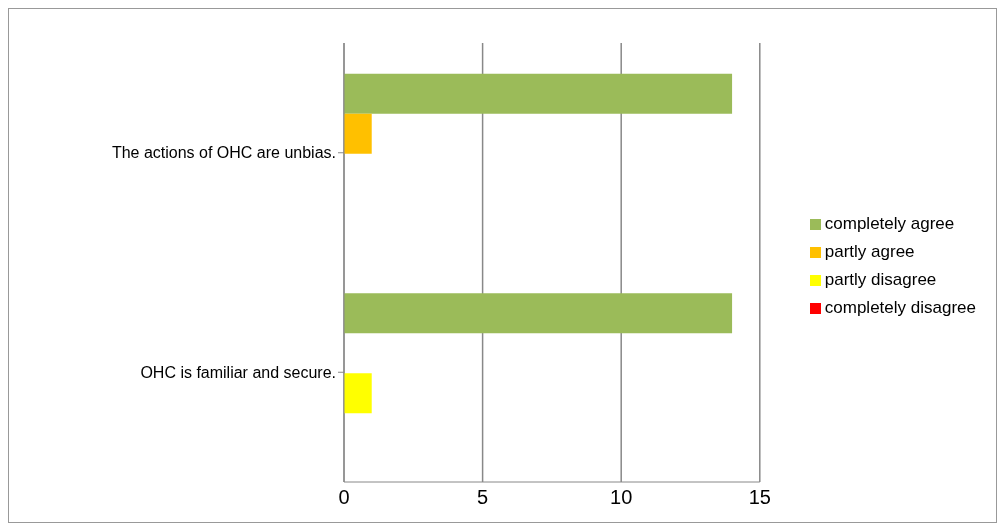  What do you see at coordinates (344, 497) in the screenshot?
I see `x-tick-label: 0` at bounding box center [344, 497].